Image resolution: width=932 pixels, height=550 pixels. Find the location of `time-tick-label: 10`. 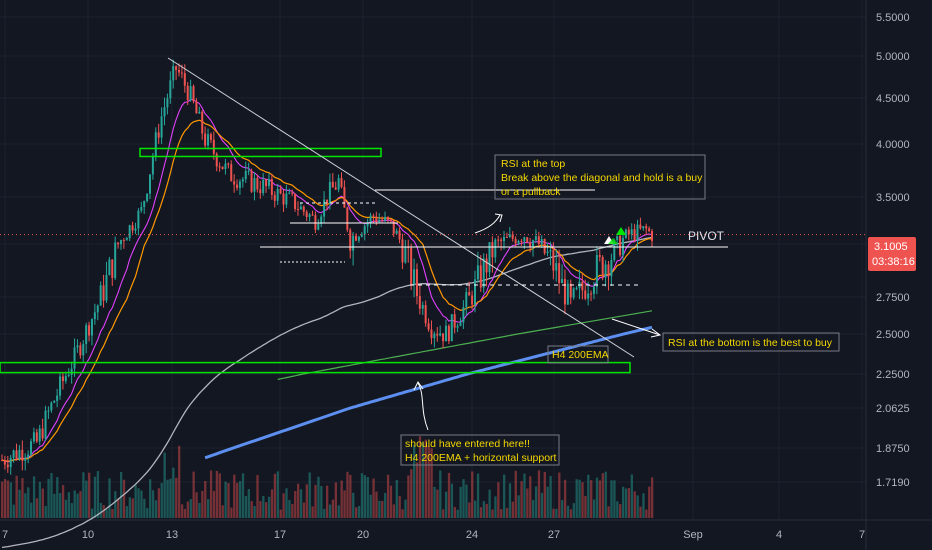

time-tick-label: 10 is located at coordinates (88, 535).